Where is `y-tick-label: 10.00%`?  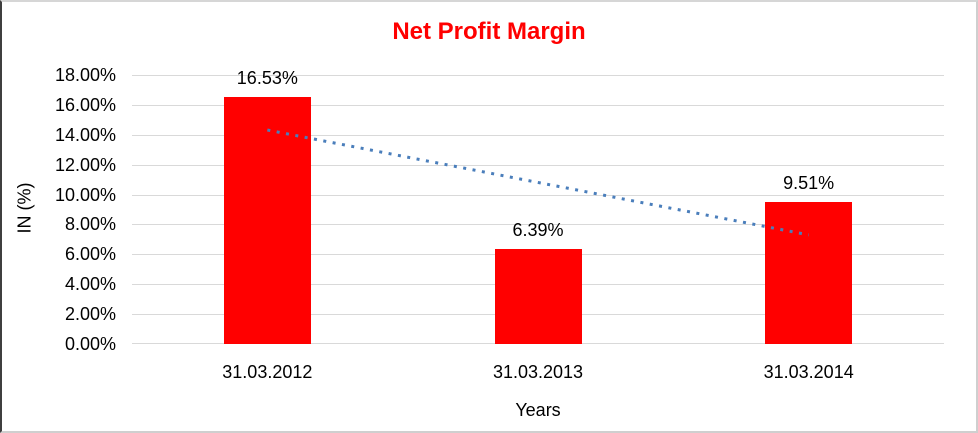
y-tick-label: 10.00% is located at coordinates (85, 194).